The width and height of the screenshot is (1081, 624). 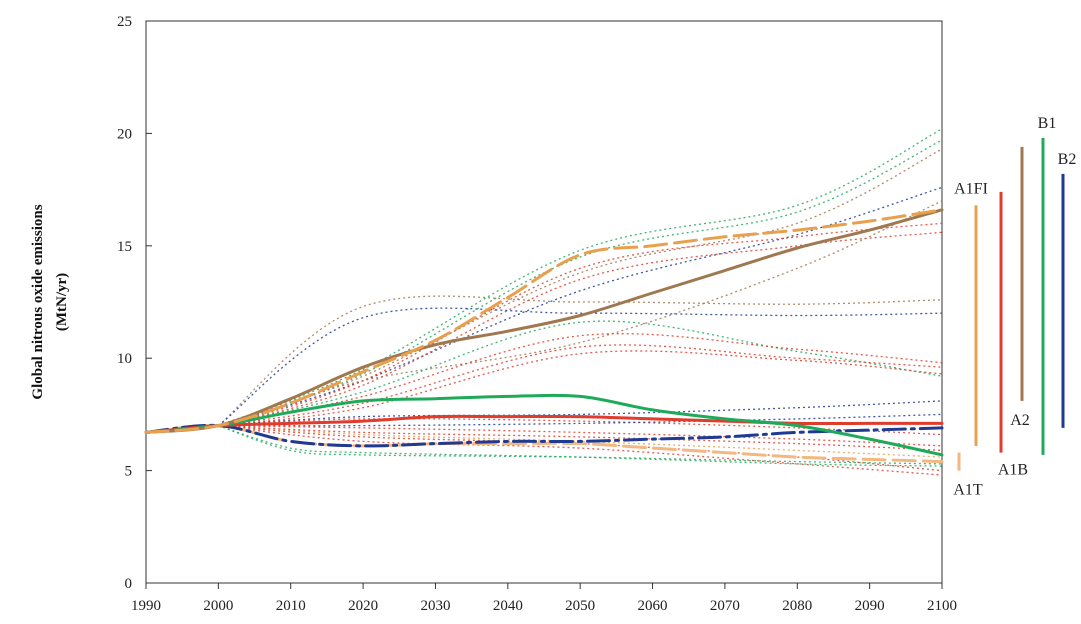 What do you see at coordinates (1020, 420) in the screenshot?
I see `range-label-a2: A2` at bounding box center [1020, 420].